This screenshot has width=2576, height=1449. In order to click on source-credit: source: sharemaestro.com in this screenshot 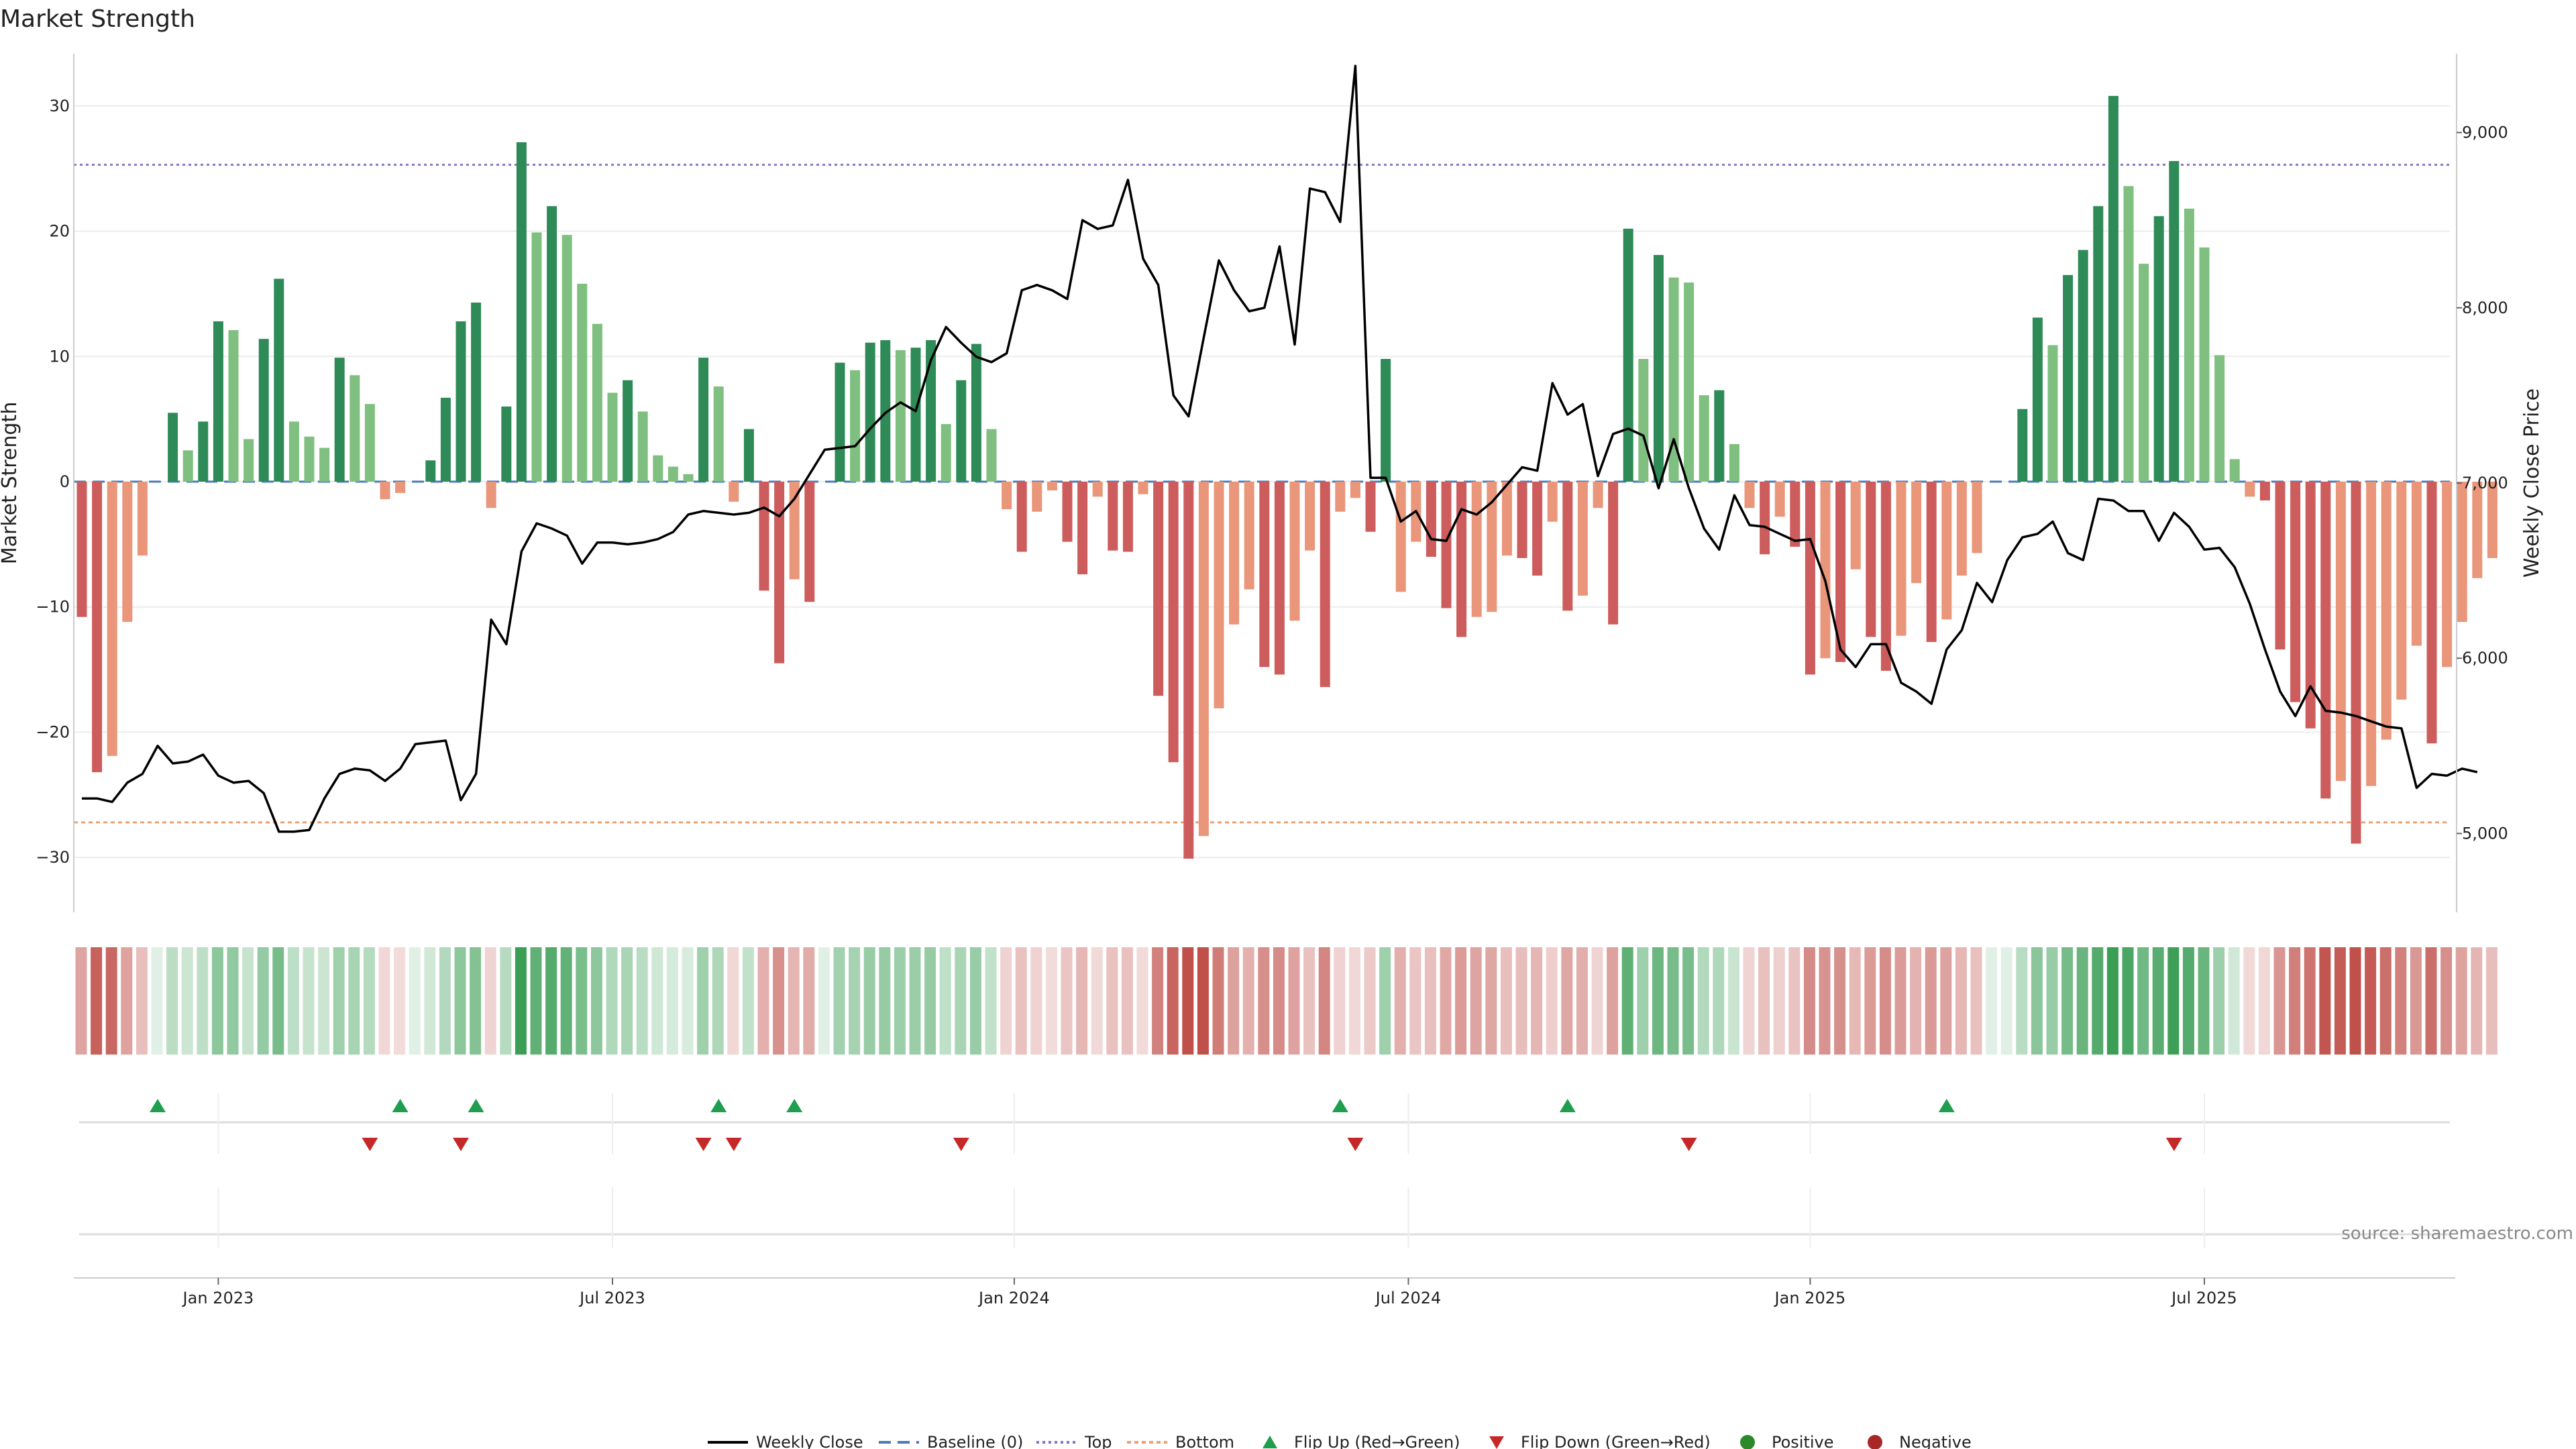, I will do `click(2457, 1234)`.